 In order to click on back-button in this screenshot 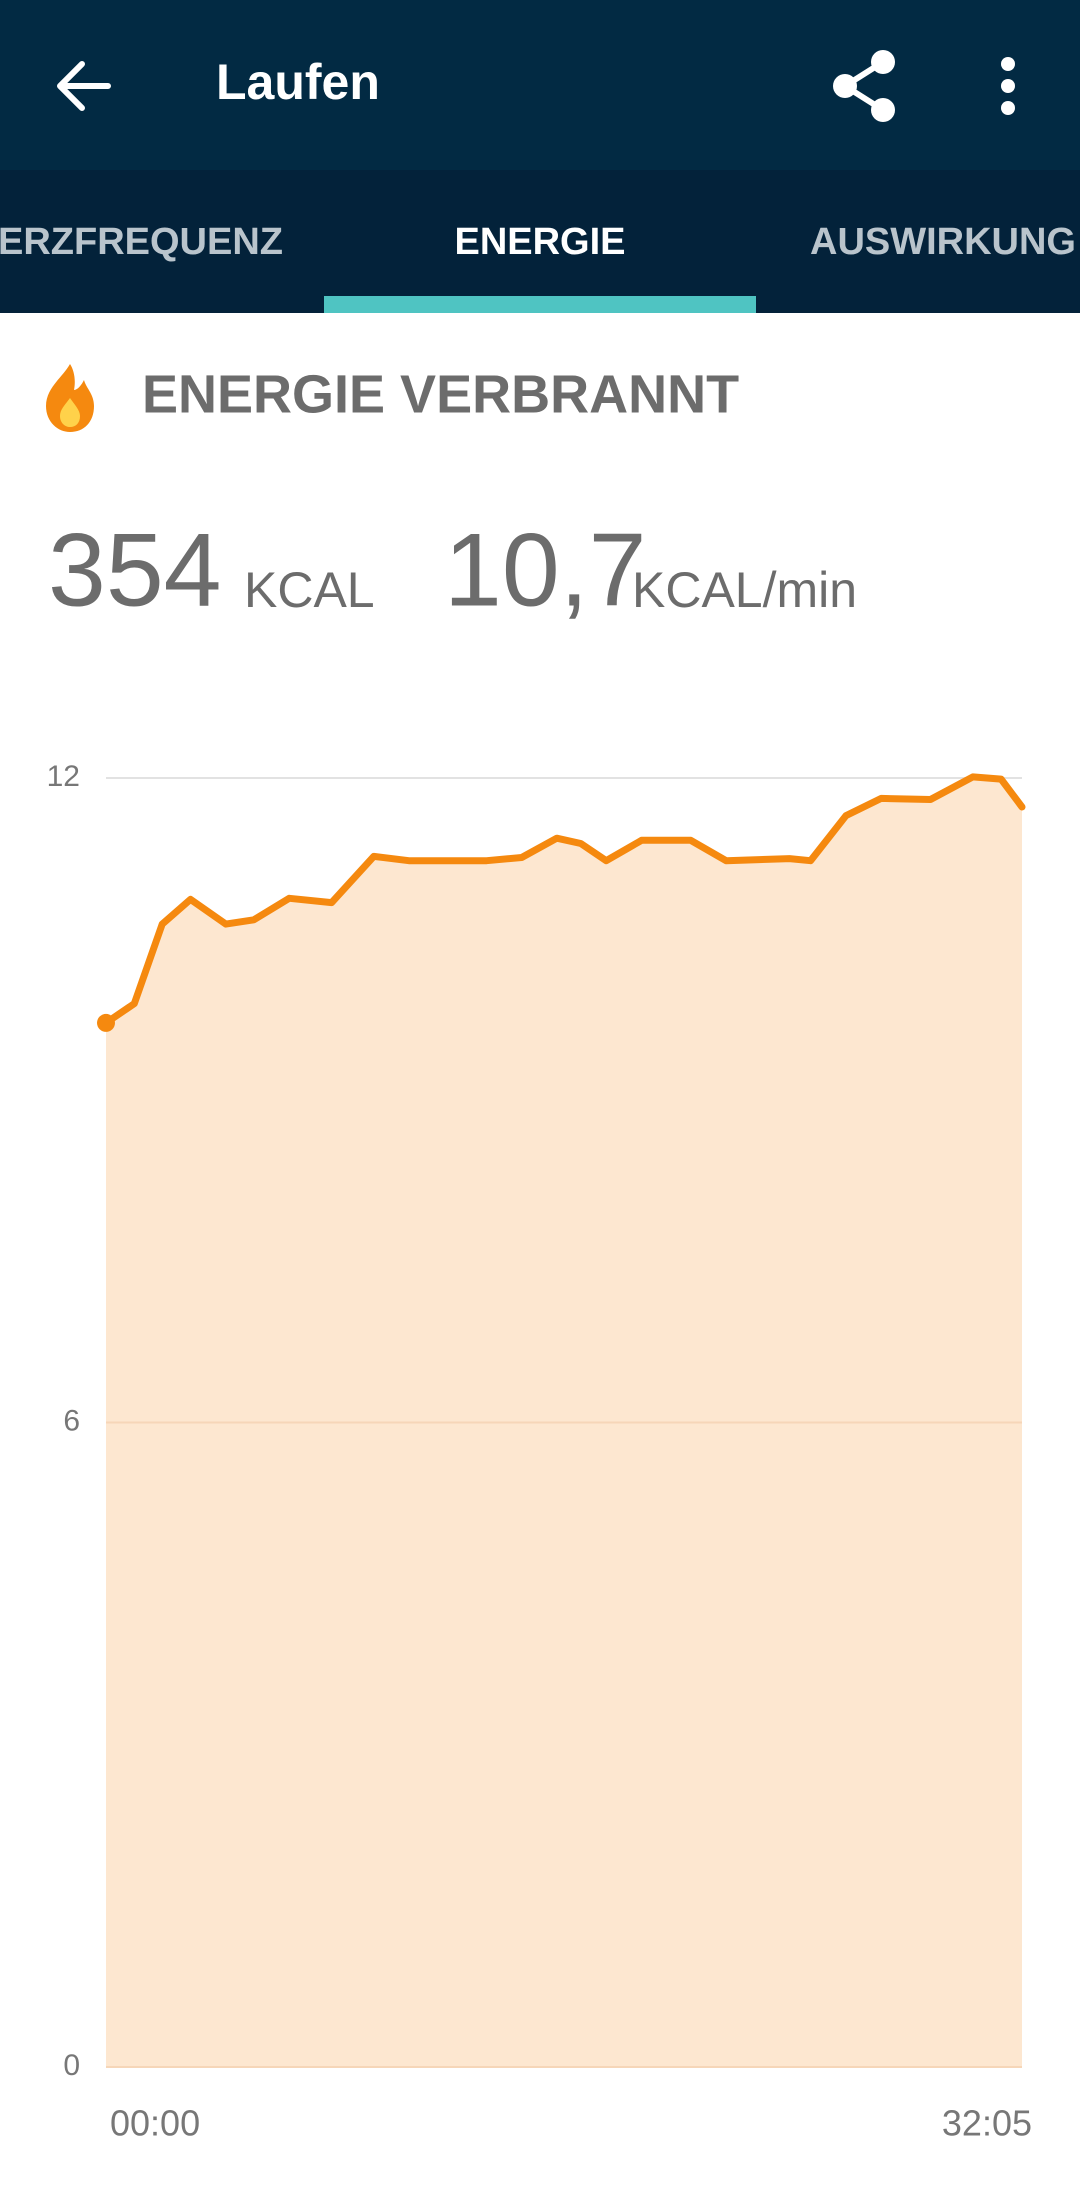, I will do `click(84, 86)`.